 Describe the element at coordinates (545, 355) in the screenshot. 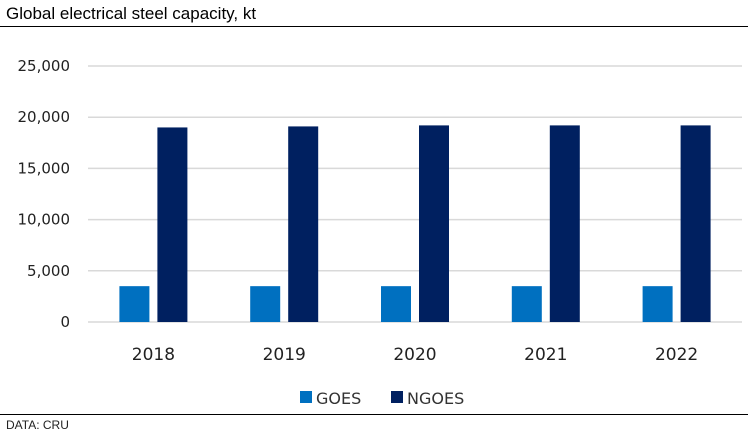

I see `x-tick-label: 2021` at that location.